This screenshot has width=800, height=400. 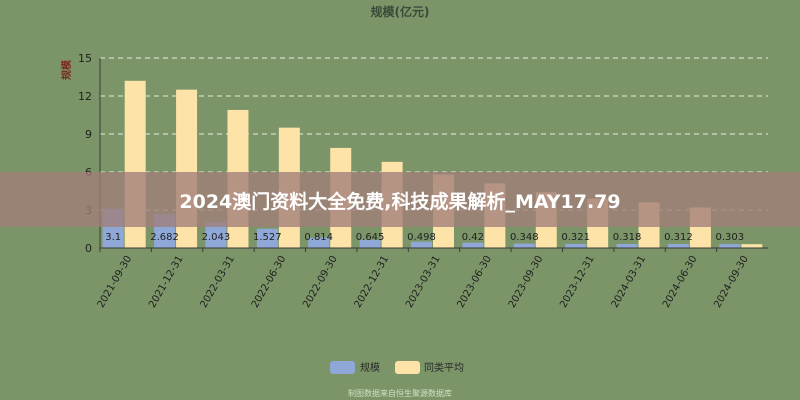 What do you see at coordinates (88, 134) in the screenshot?
I see `y-tick-label-3: 9` at bounding box center [88, 134].